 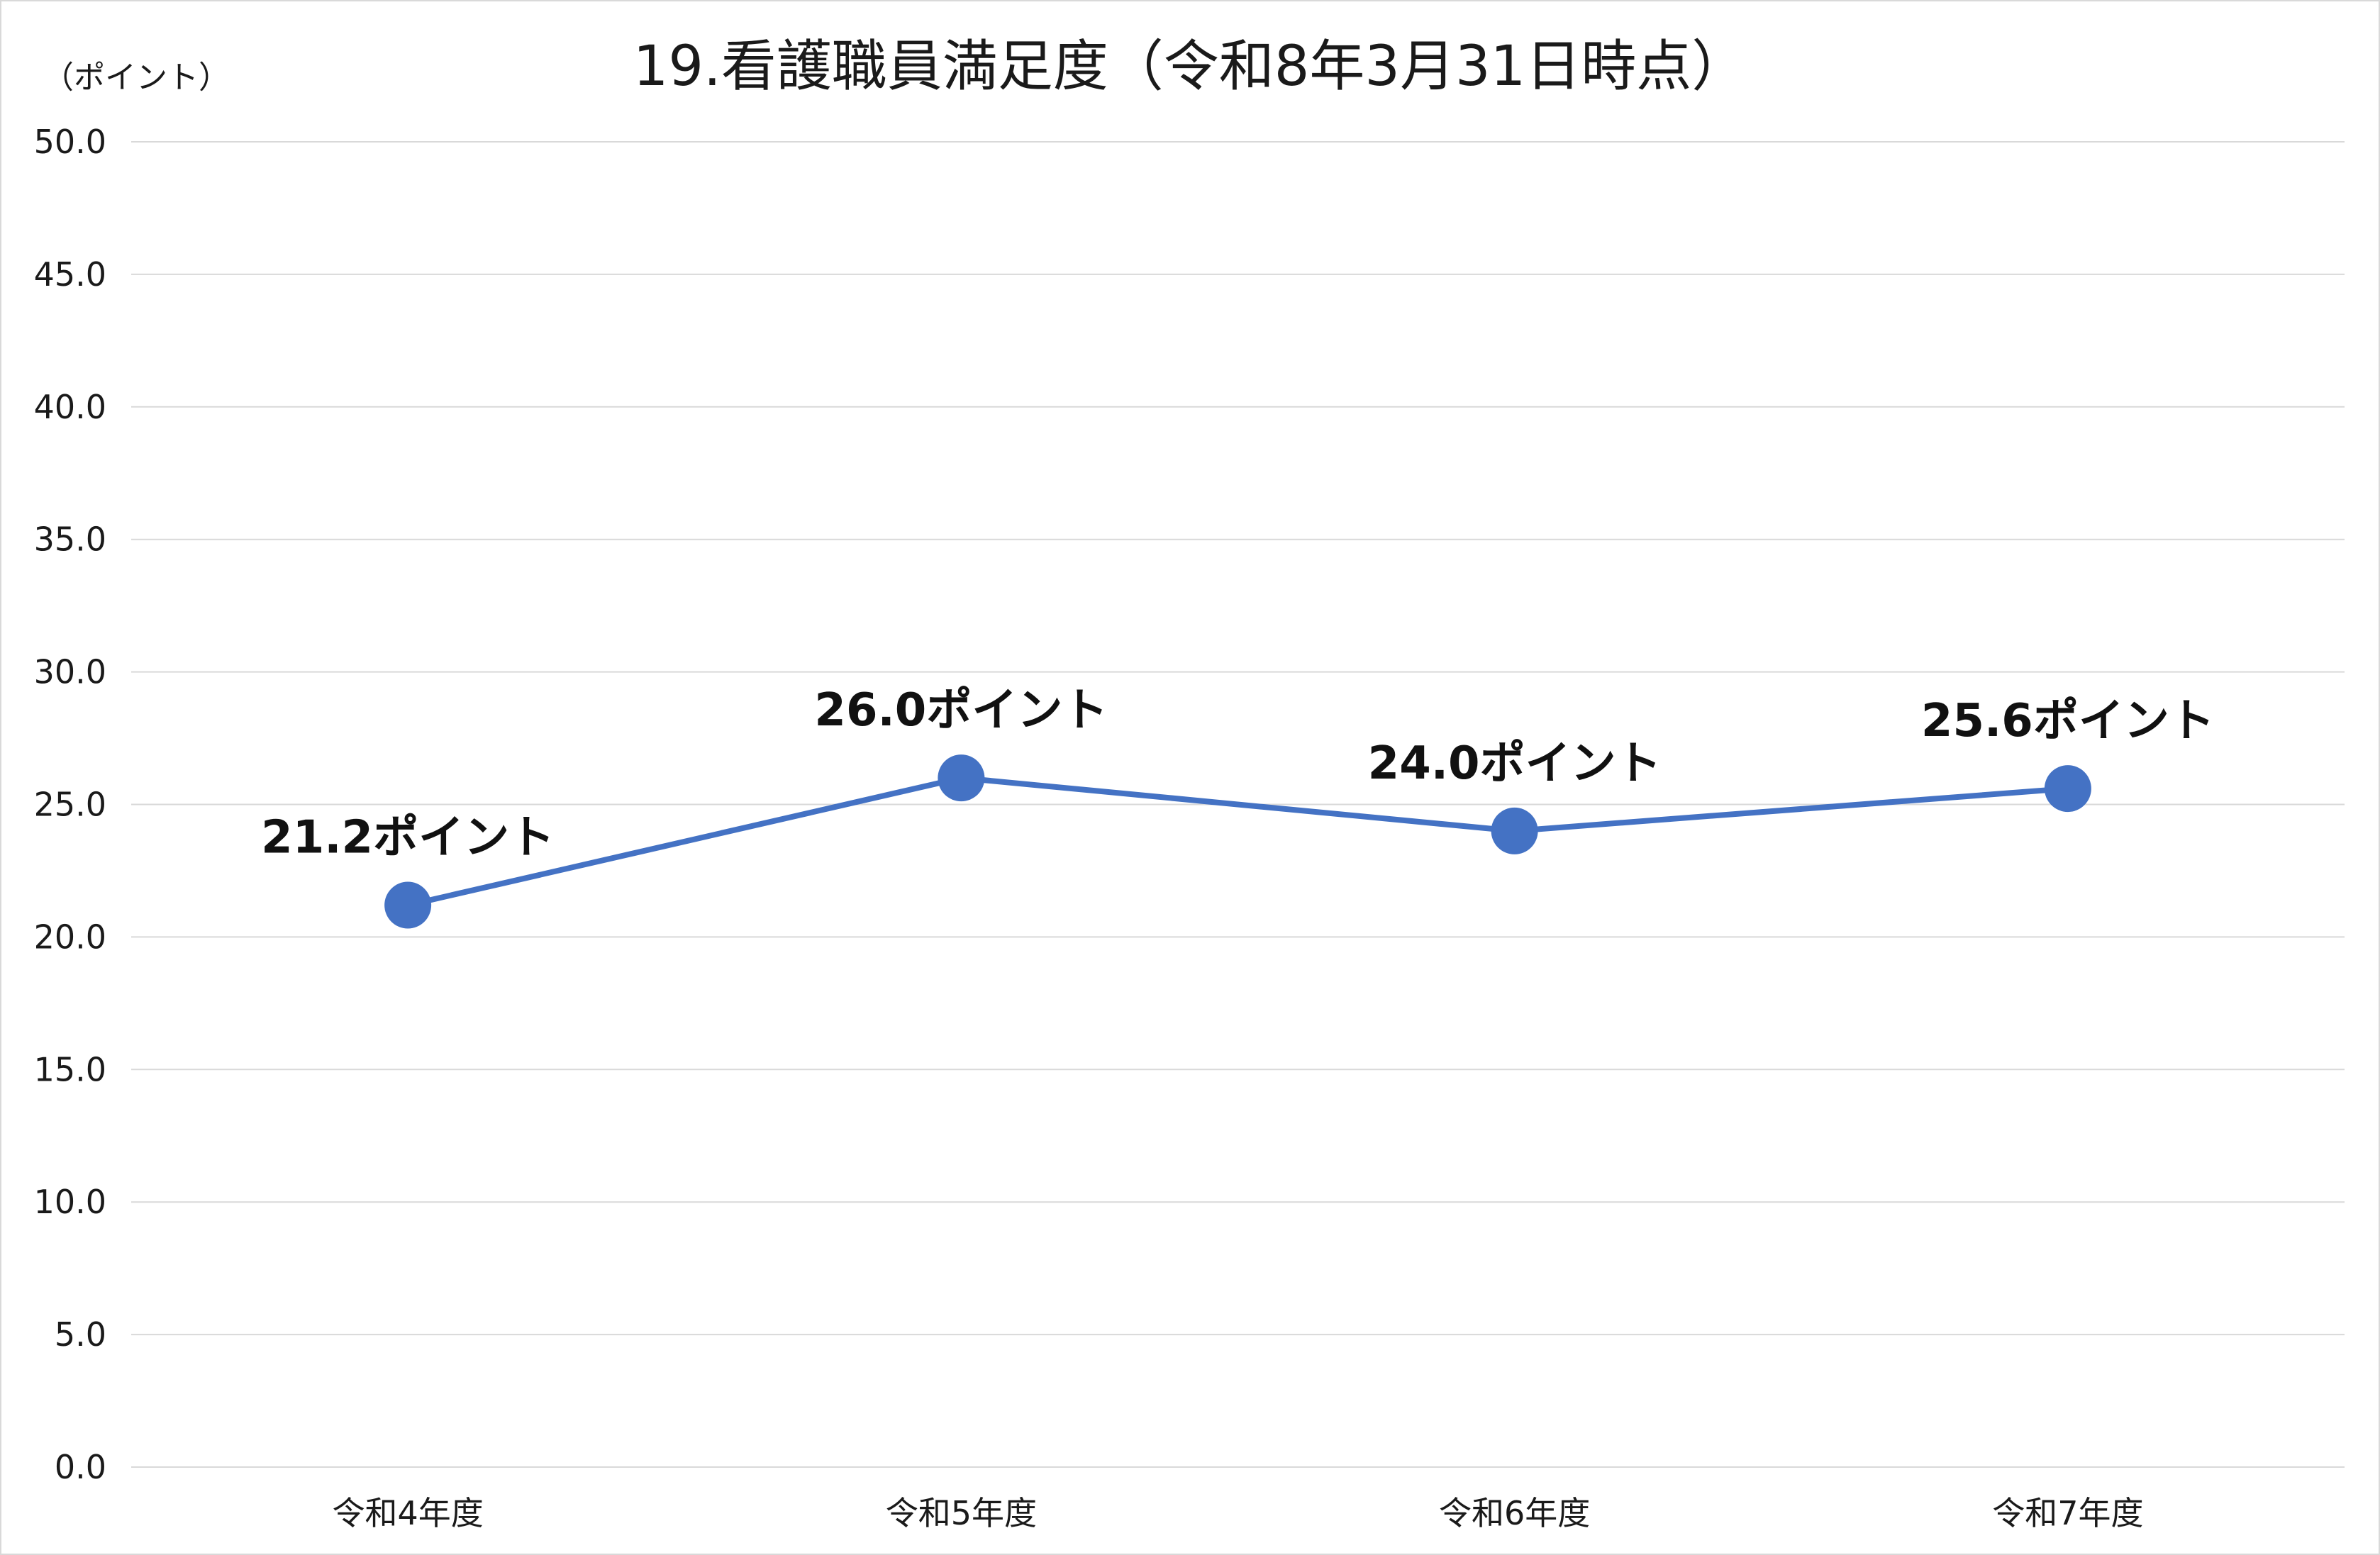 What do you see at coordinates (1190, 67) in the screenshot?
I see `chart-title: 19.看護職員満足度（令和8年3月31日時点）` at bounding box center [1190, 67].